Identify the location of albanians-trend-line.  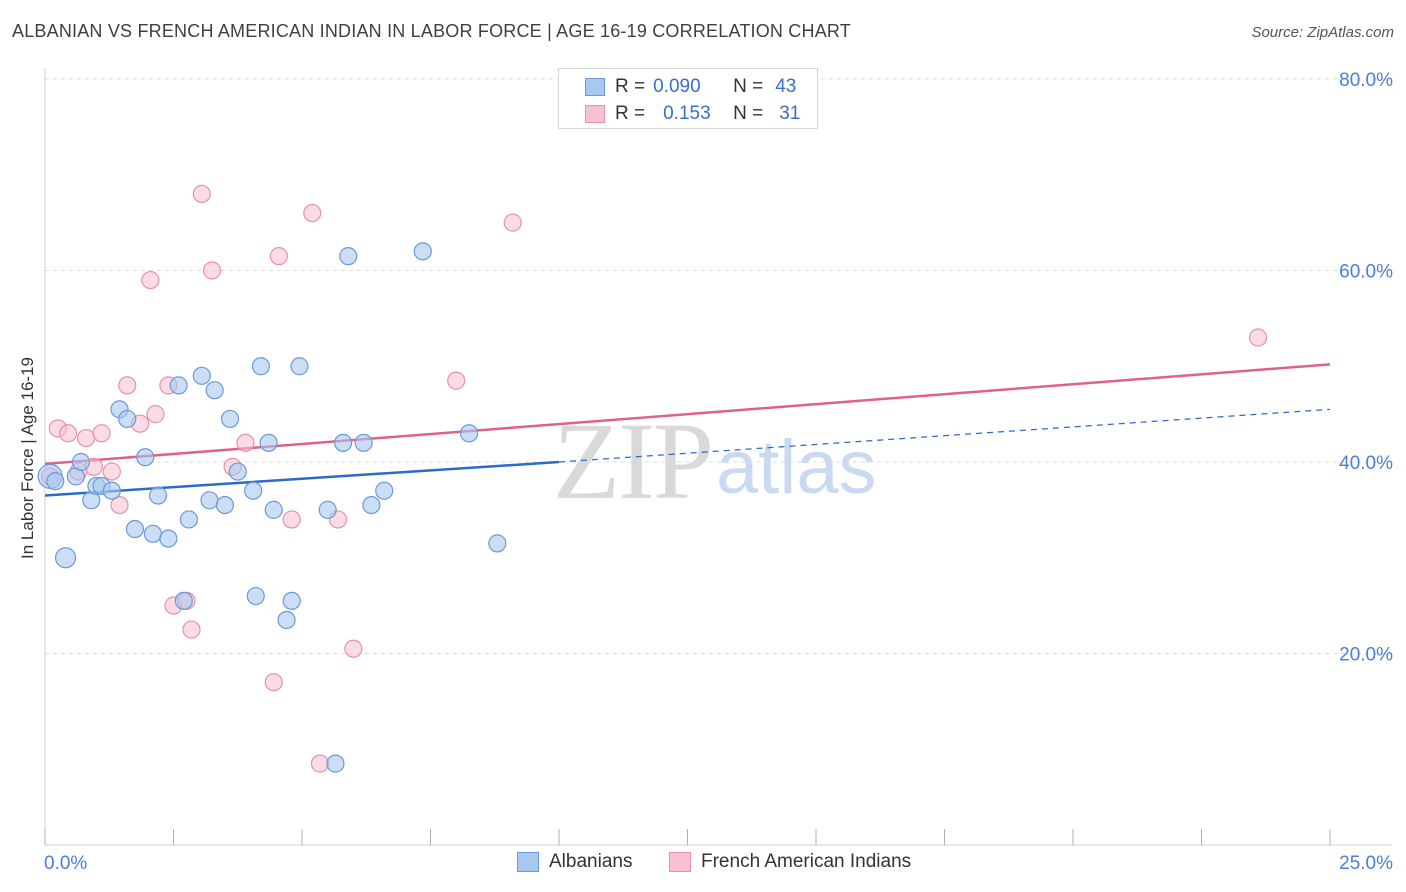
(302, 478).